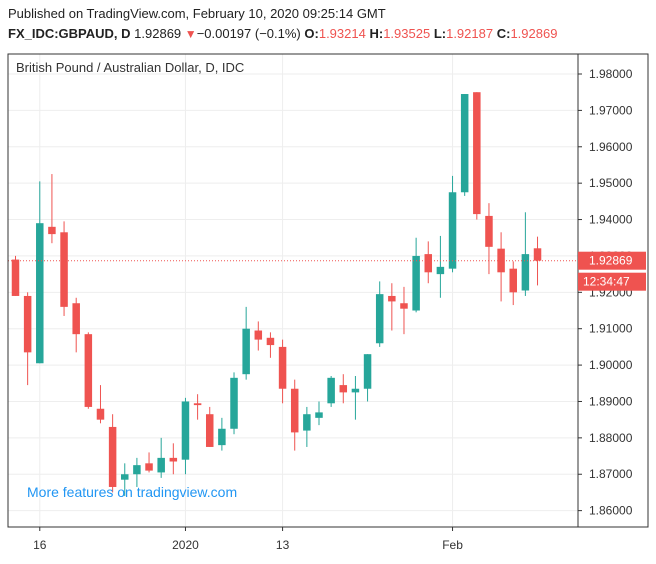 The height and width of the screenshot is (564, 656). I want to click on y-tick-label: 1.95000, so click(611, 183).